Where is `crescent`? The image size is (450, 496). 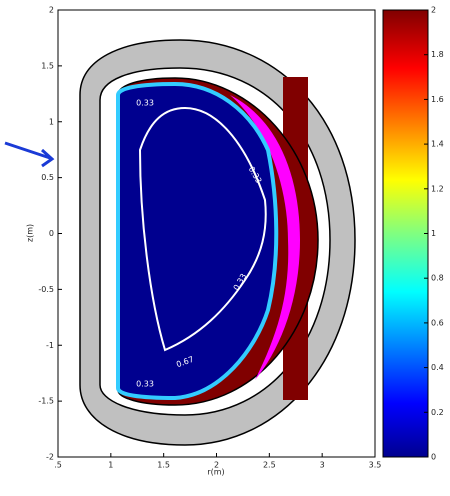 crescent is located at coordinates (265, 237).